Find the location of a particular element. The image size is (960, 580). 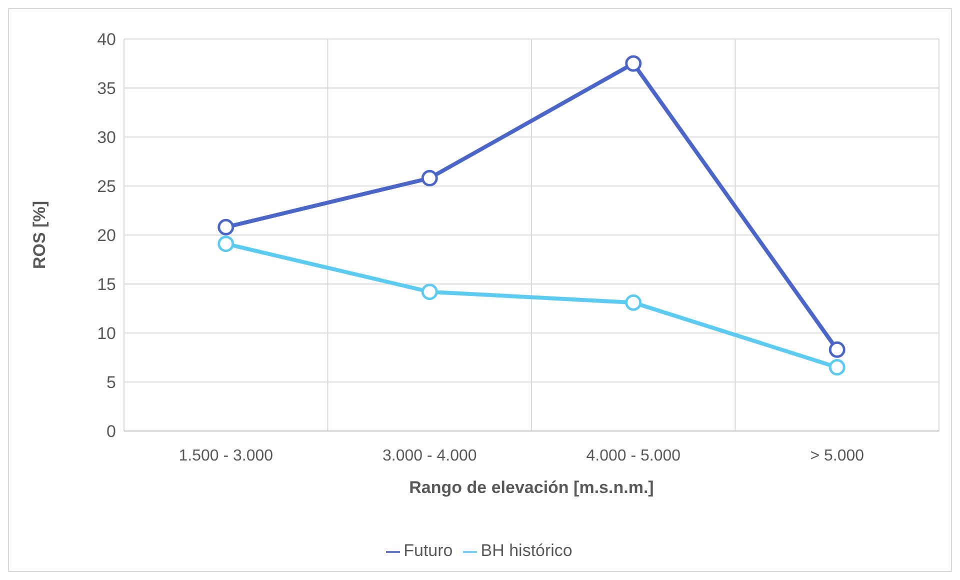

y-tick-label: 0 is located at coordinates (111, 432).